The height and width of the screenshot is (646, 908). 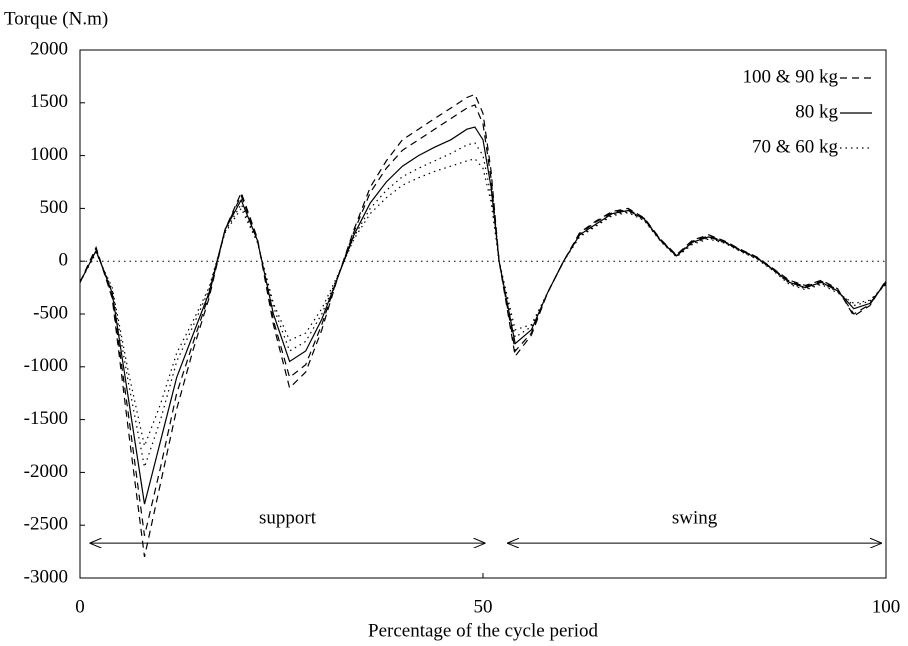 I want to click on legend-label: 70 & 60 kg, so click(x=795, y=146).